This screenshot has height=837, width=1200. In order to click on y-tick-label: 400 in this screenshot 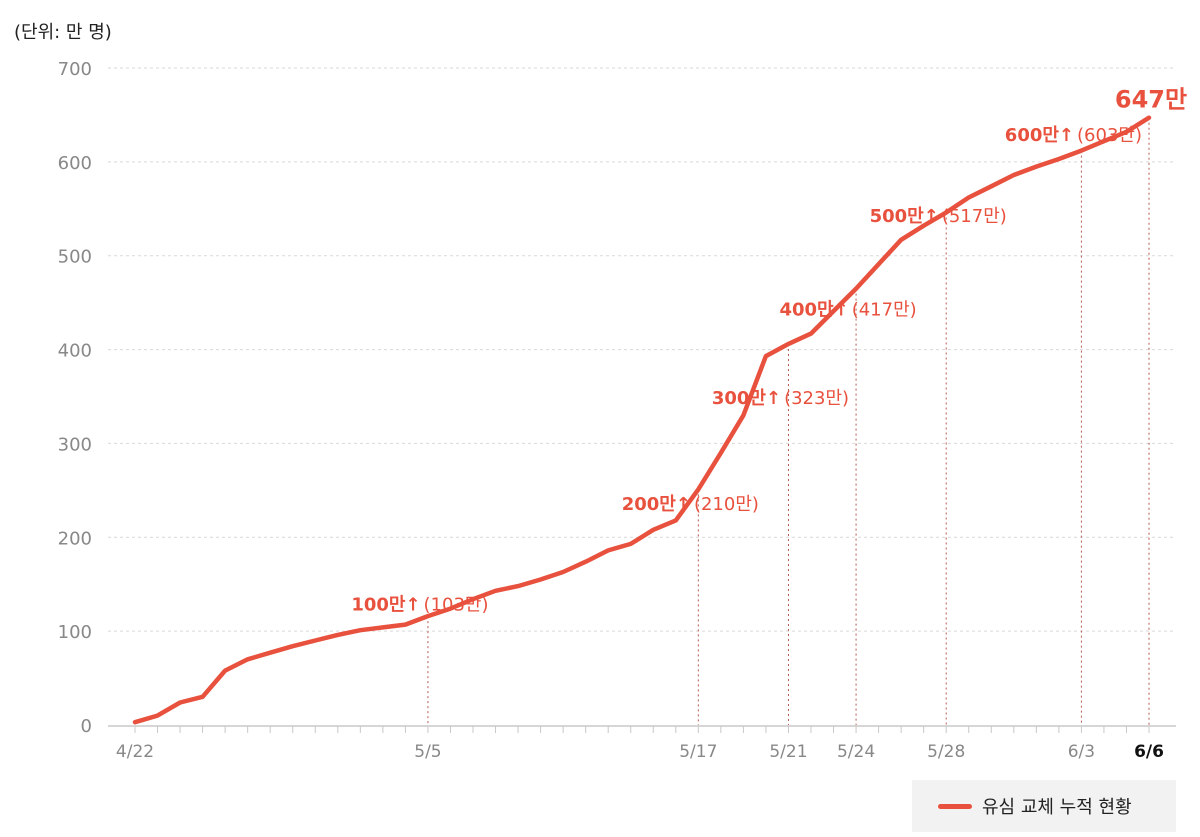, I will do `click(75, 351)`.